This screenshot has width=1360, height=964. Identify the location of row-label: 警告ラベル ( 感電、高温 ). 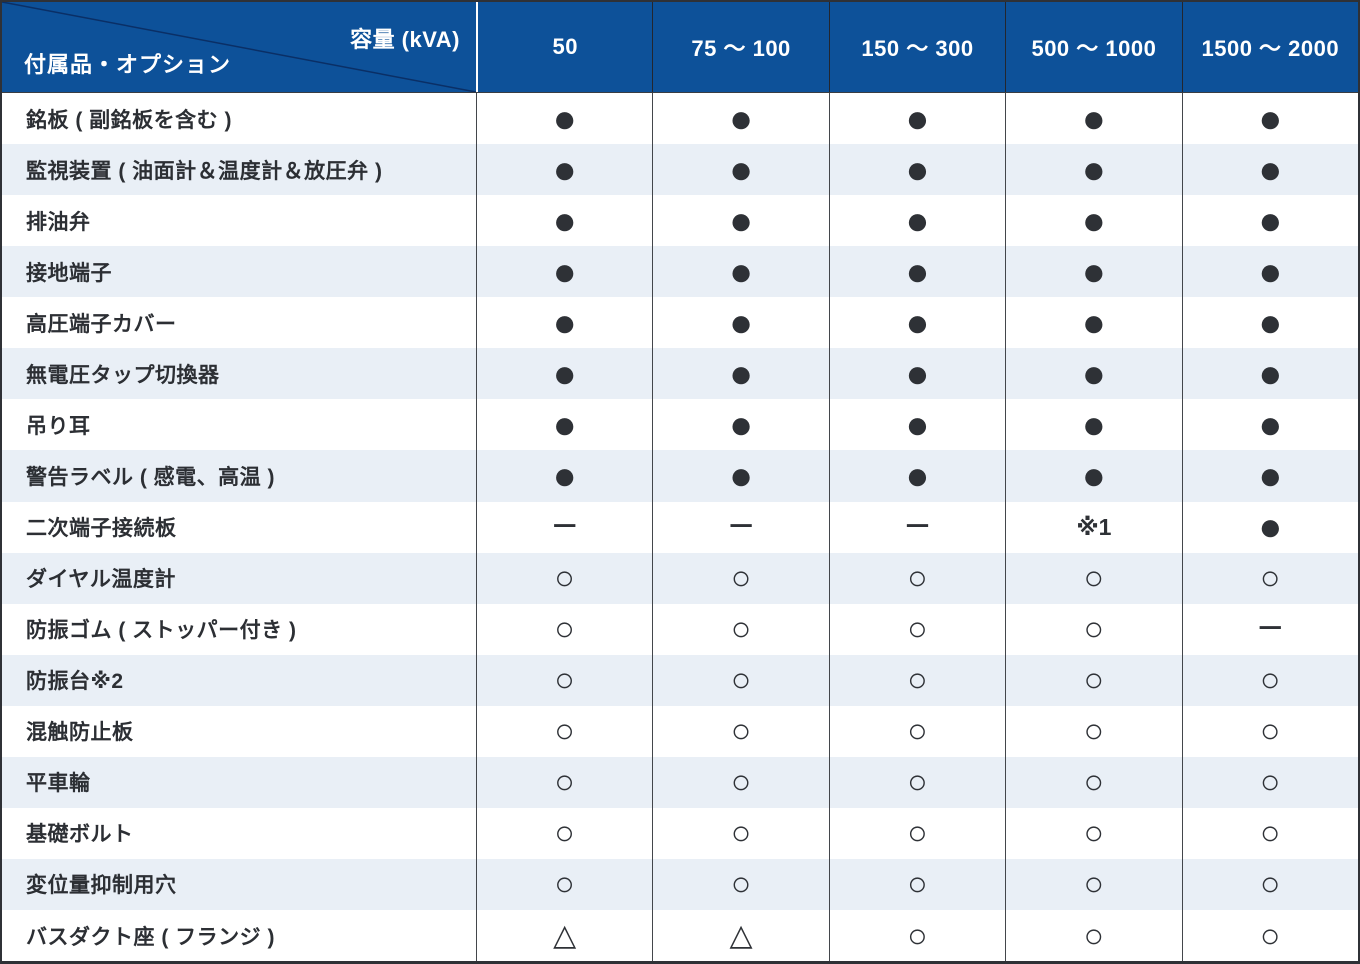
(150, 477).